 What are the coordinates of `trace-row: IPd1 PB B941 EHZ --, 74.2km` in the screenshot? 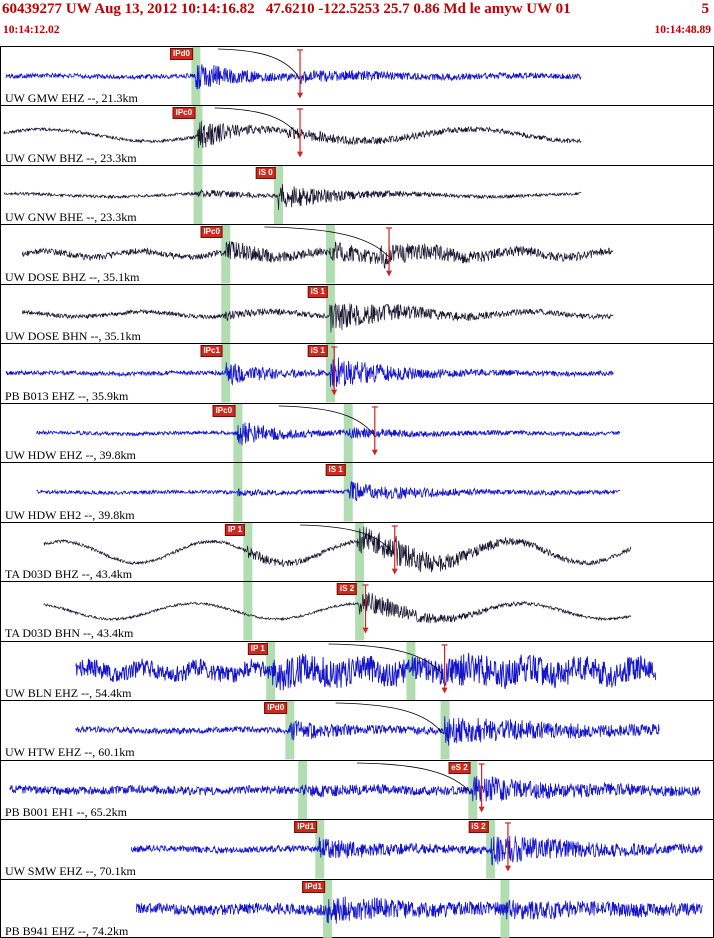 It's located at (357, 908).